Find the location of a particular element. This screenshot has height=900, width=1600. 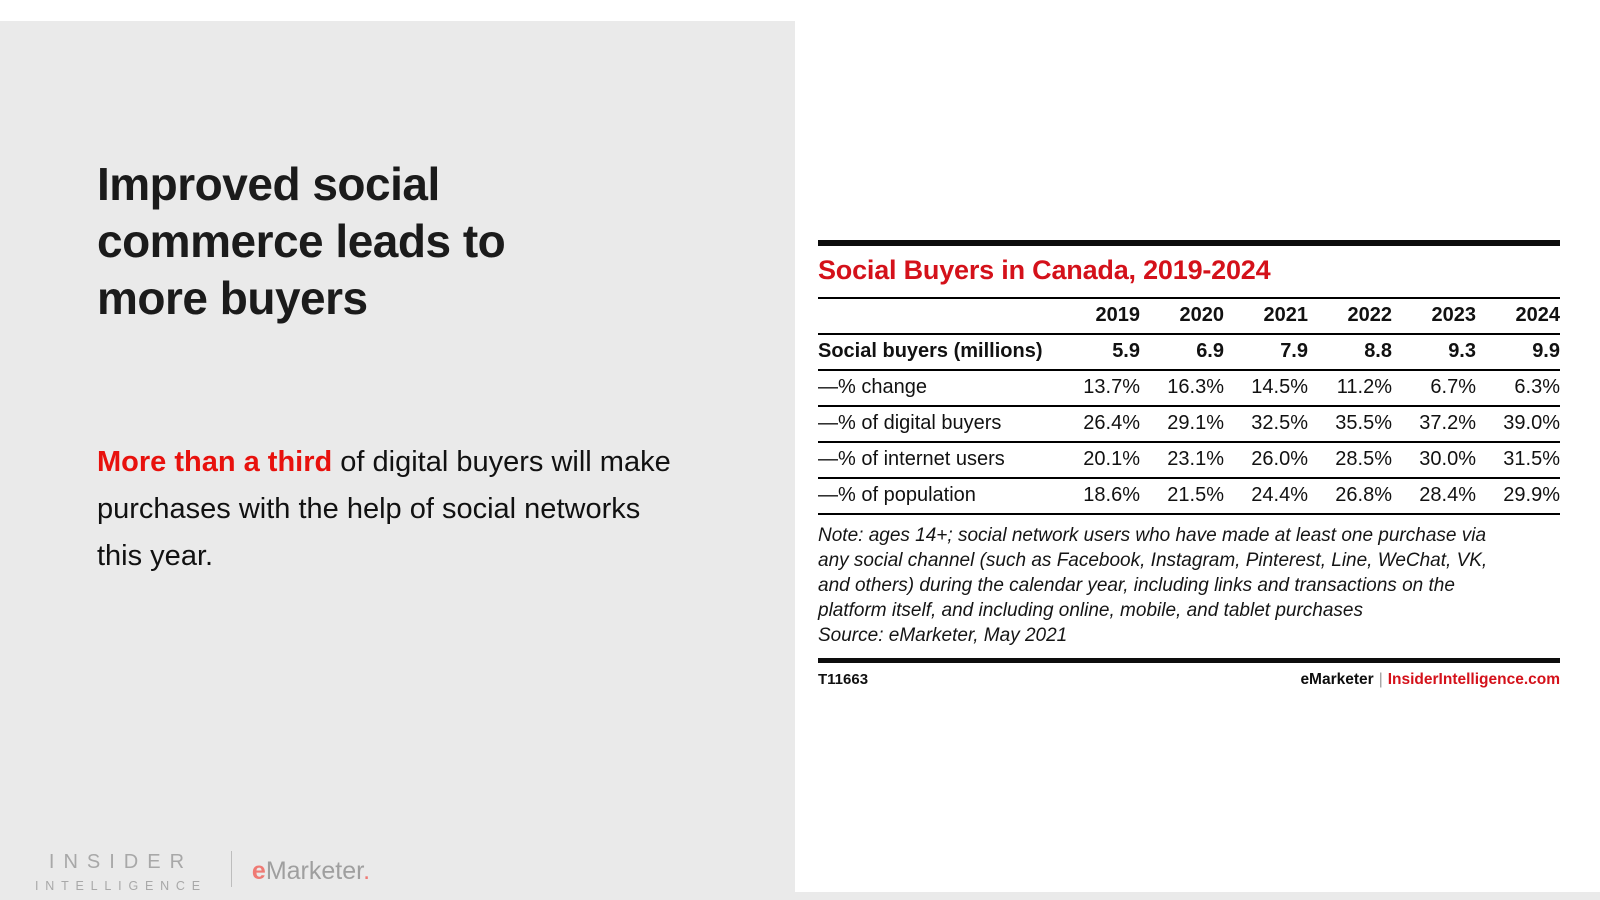

table-header-year: 2024 is located at coordinates (1538, 315).